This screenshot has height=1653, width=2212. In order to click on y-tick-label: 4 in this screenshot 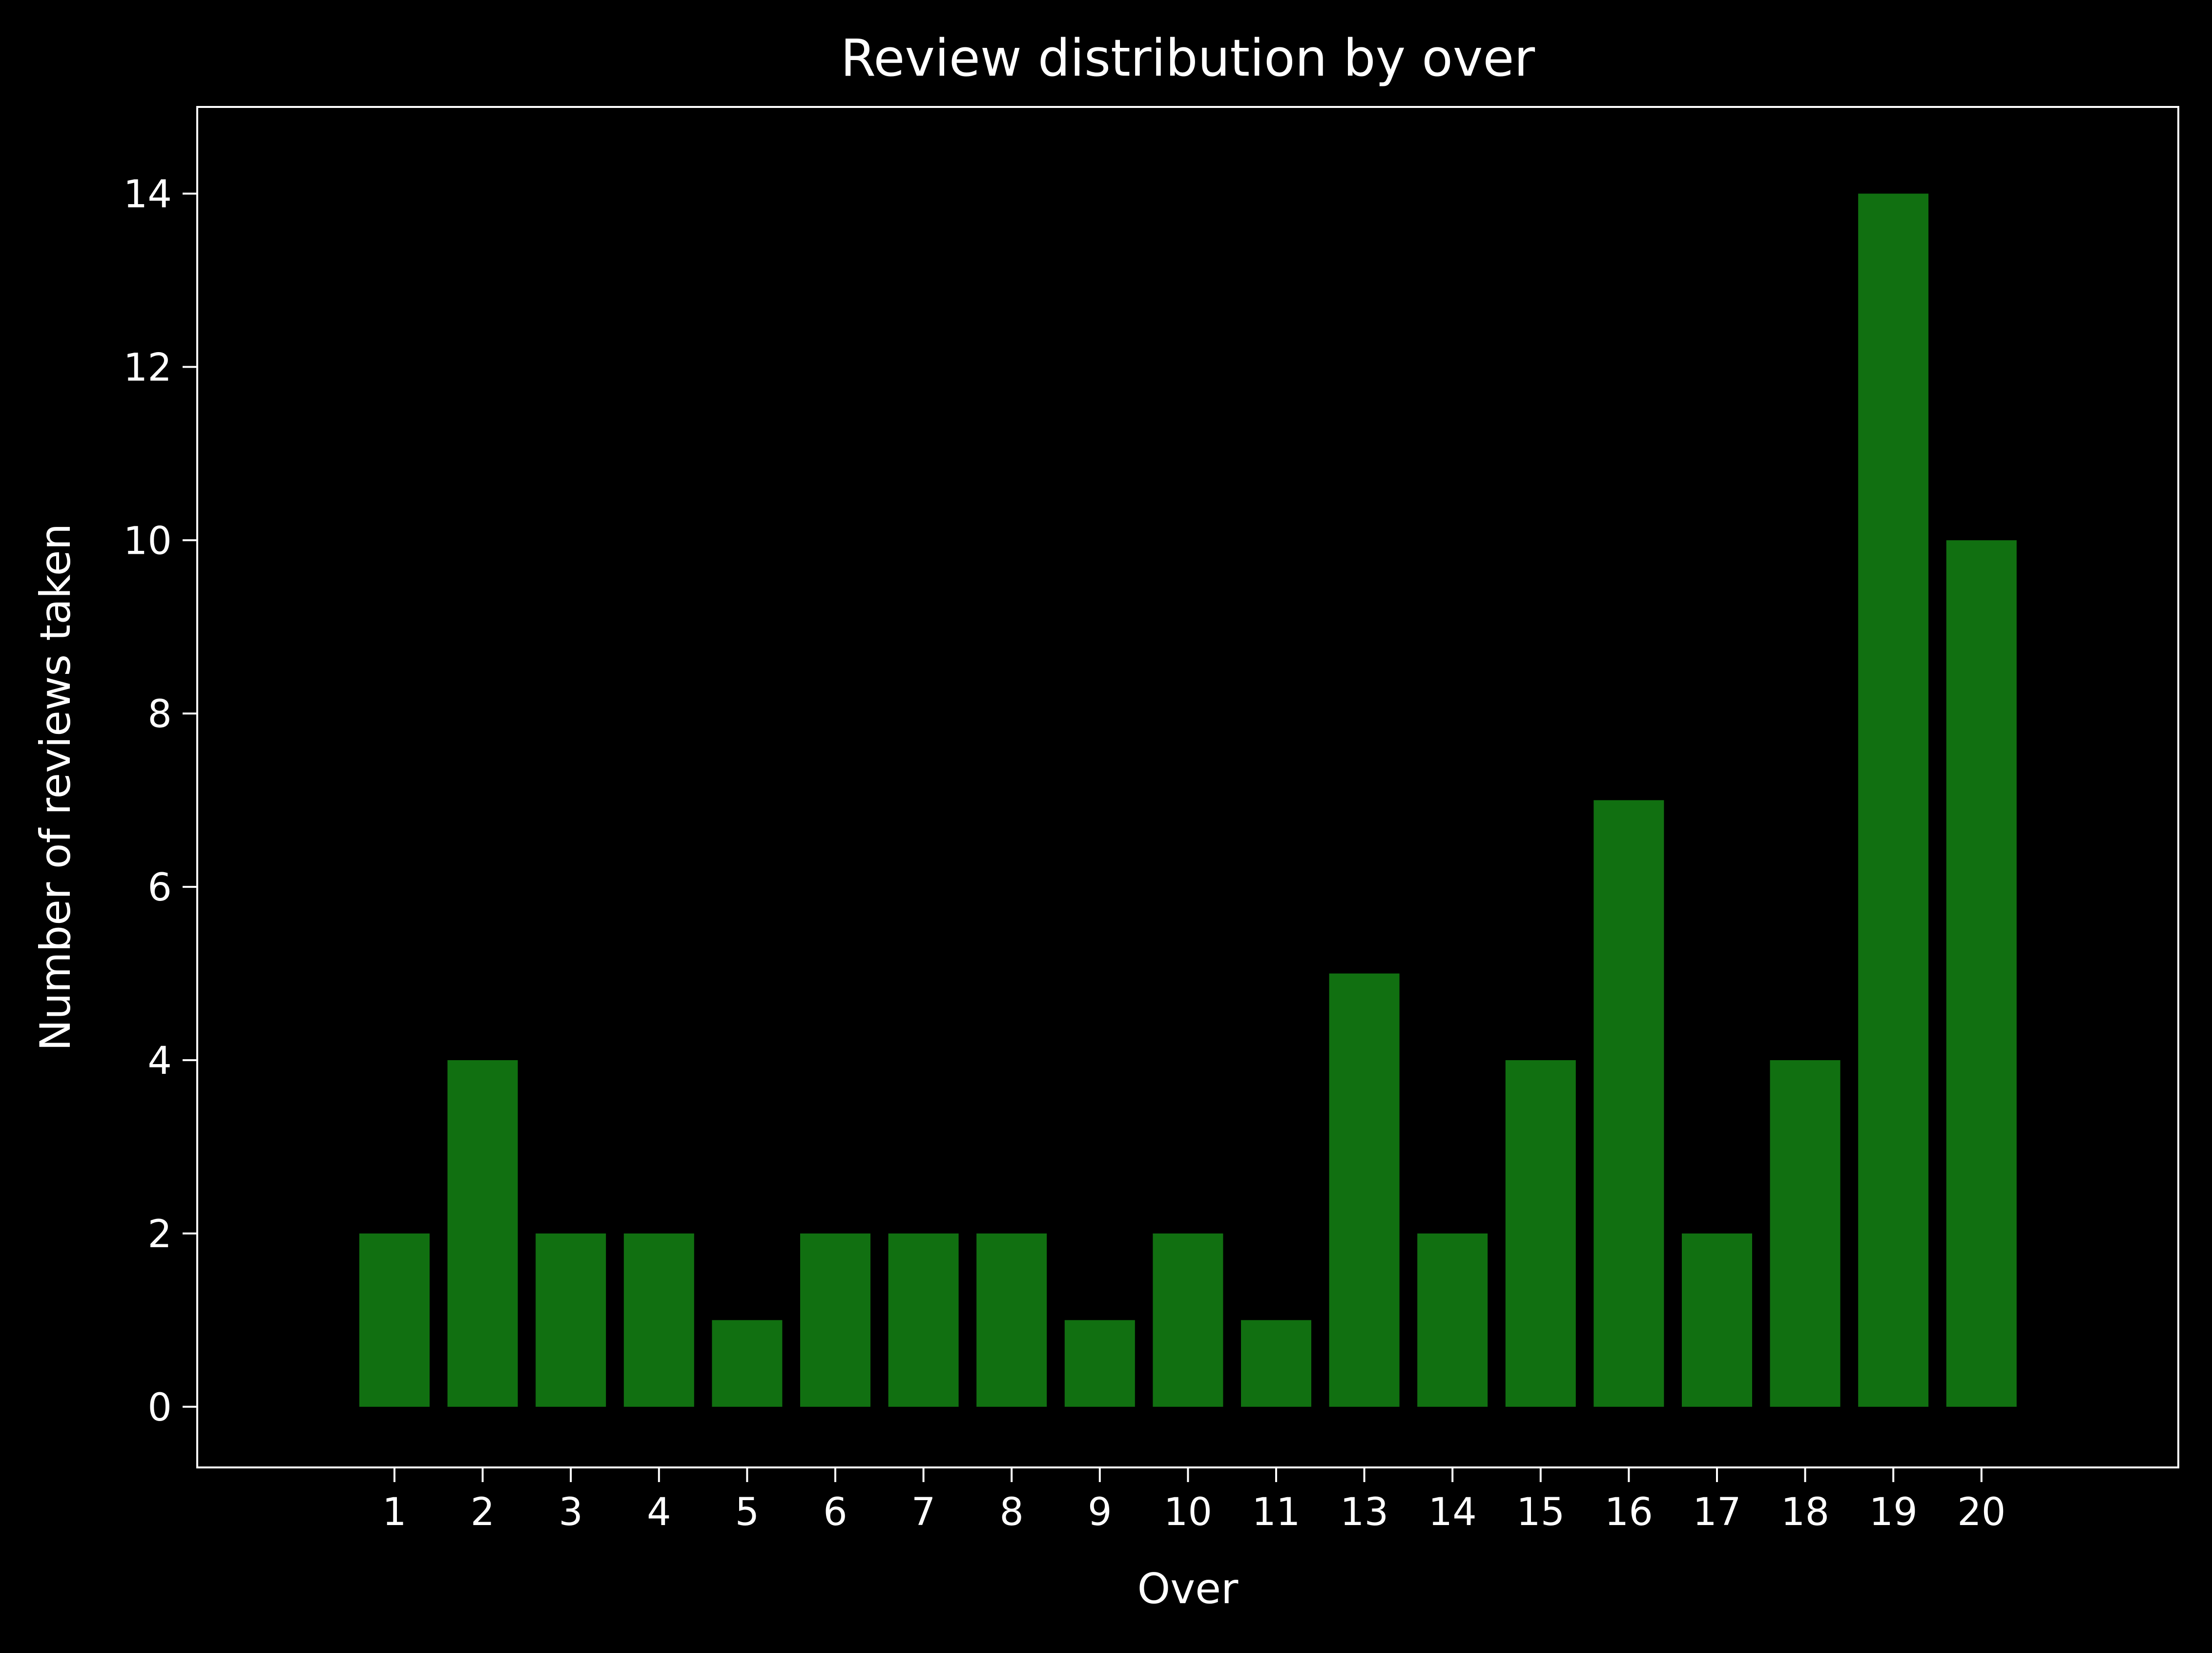, I will do `click(159, 1061)`.